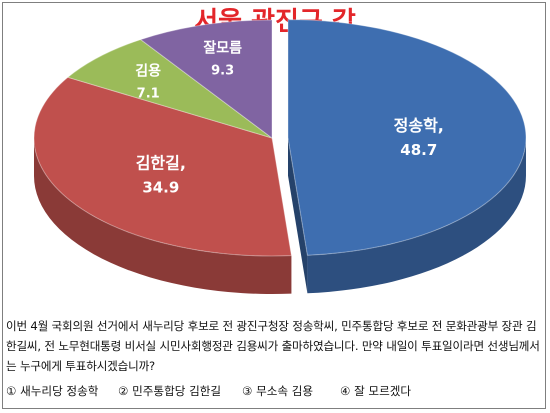  I want to click on slice-wall-정송학-1, so click(297, 215).